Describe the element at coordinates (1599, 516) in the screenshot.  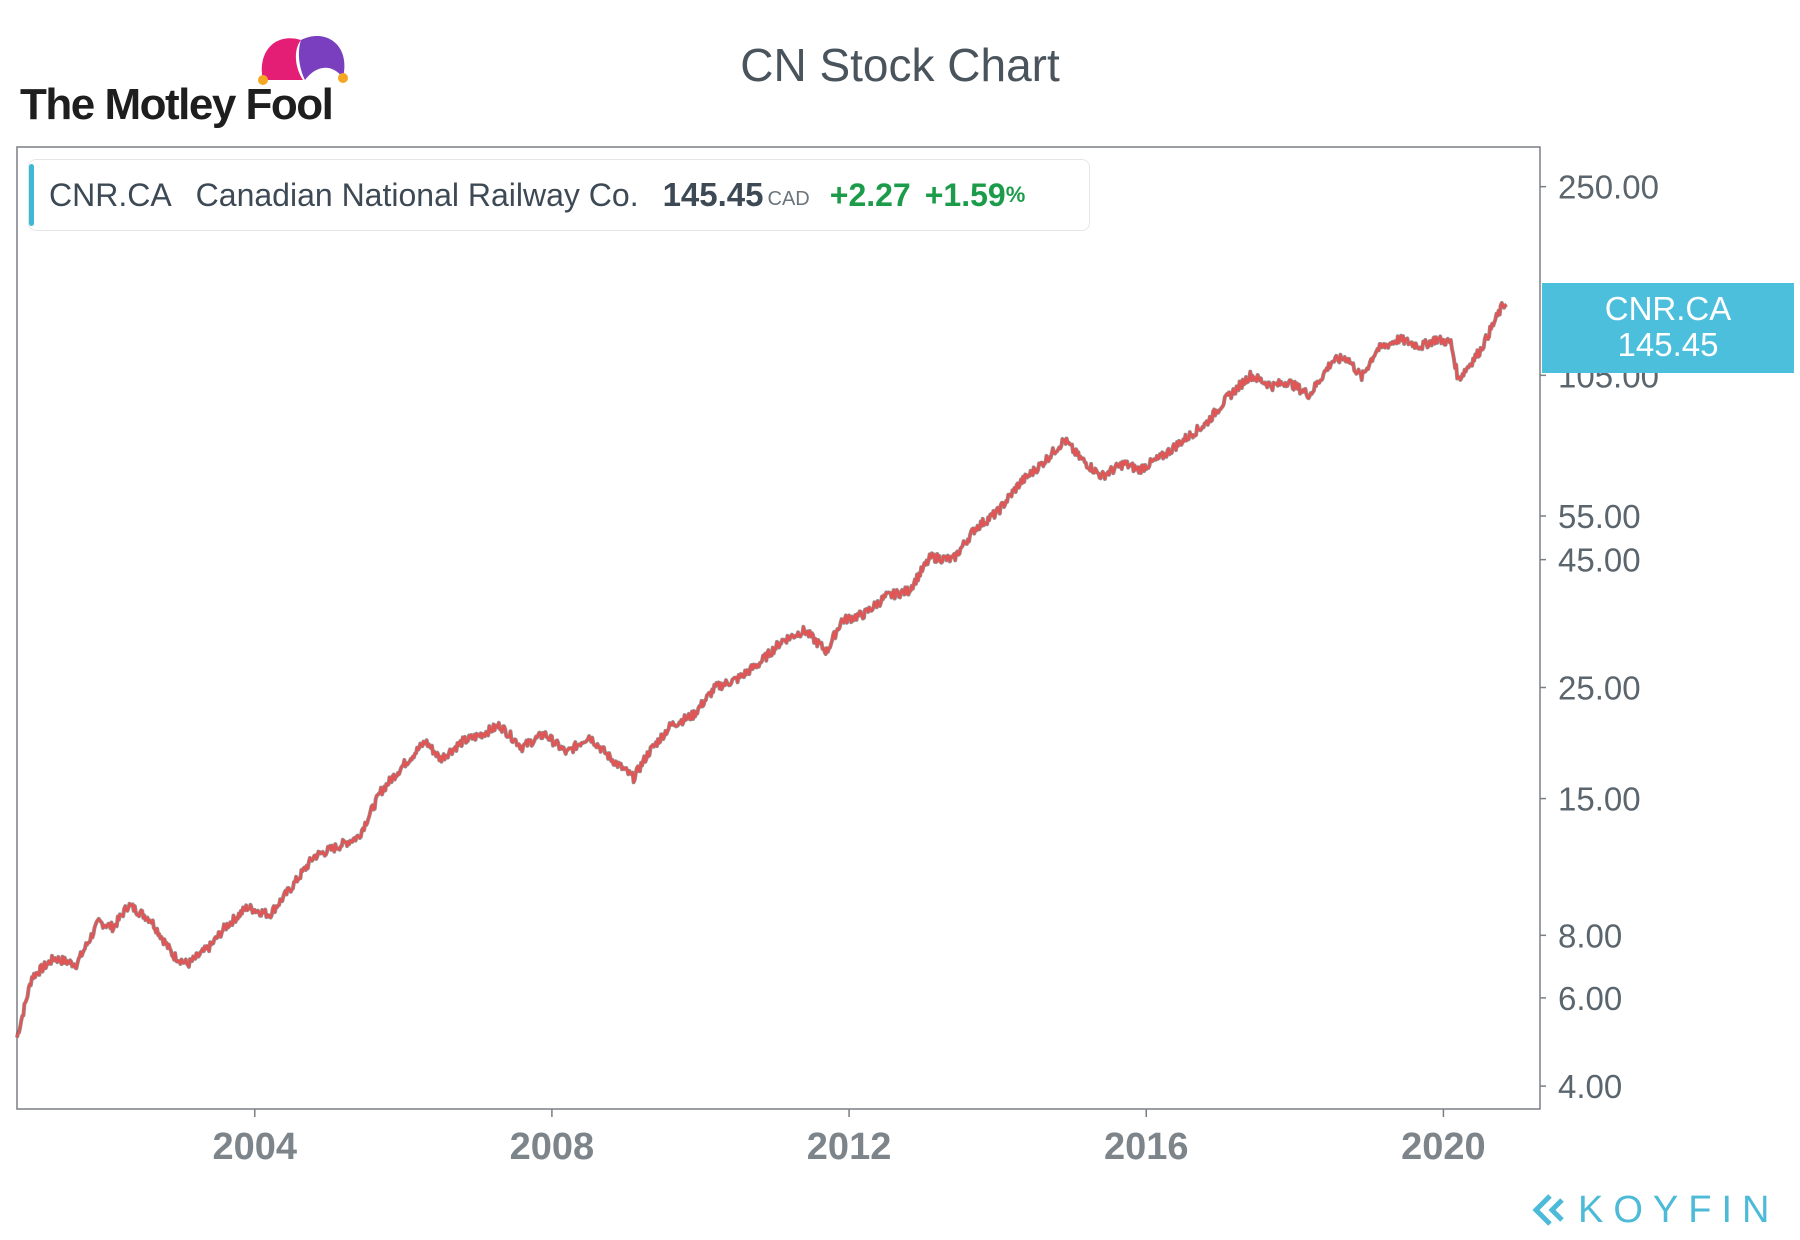
I see `y-tick-label: 55.00` at that location.